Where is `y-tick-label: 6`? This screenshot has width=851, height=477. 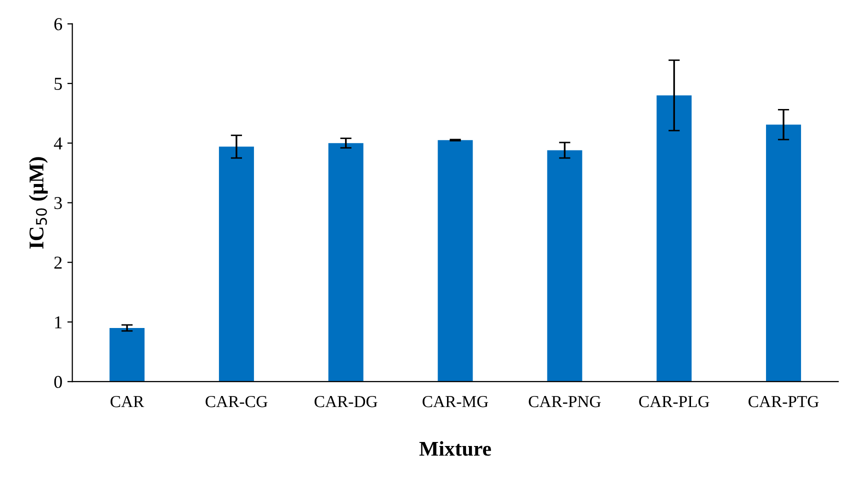 y-tick-label: 6 is located at coordinates (58, 24).